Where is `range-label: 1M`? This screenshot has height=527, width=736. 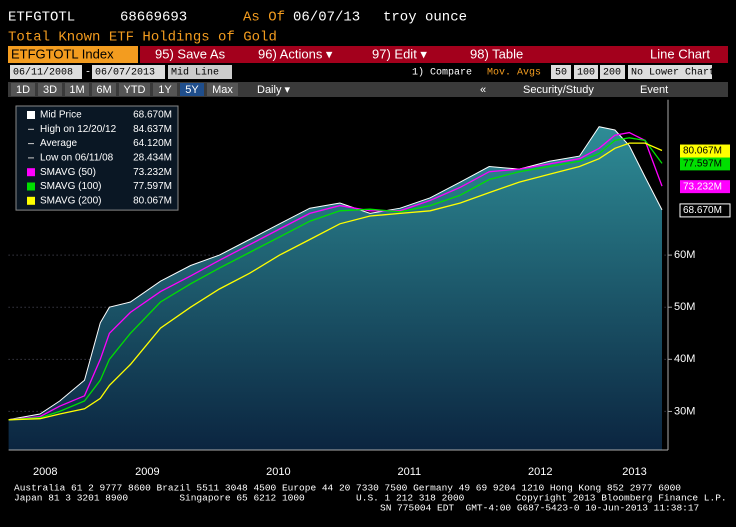
range-label: 1M is located at coordinates (76, 90).